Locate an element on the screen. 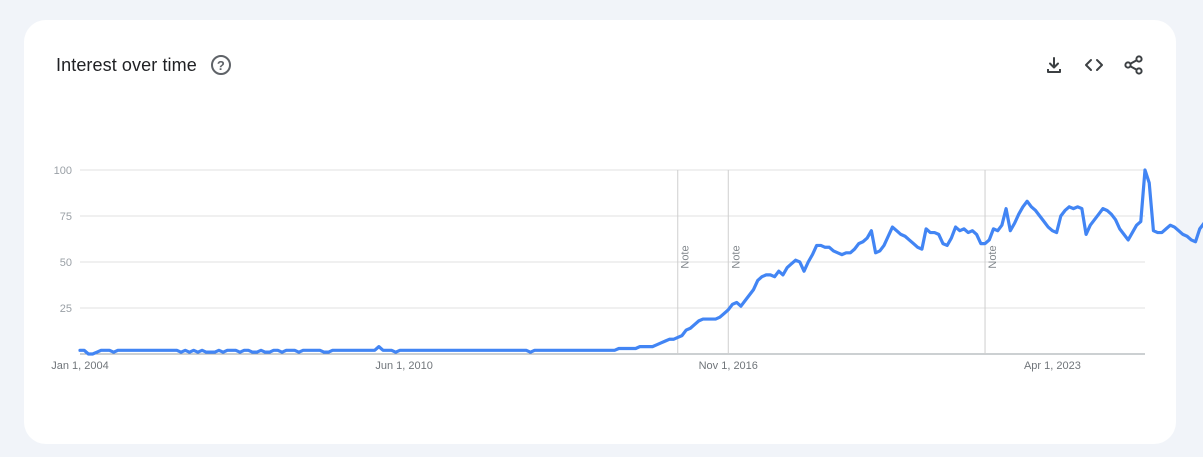 The image size is (1203, 457). x-tick-label: Apr 1, 2023 is located at coordinates (1052, 366).